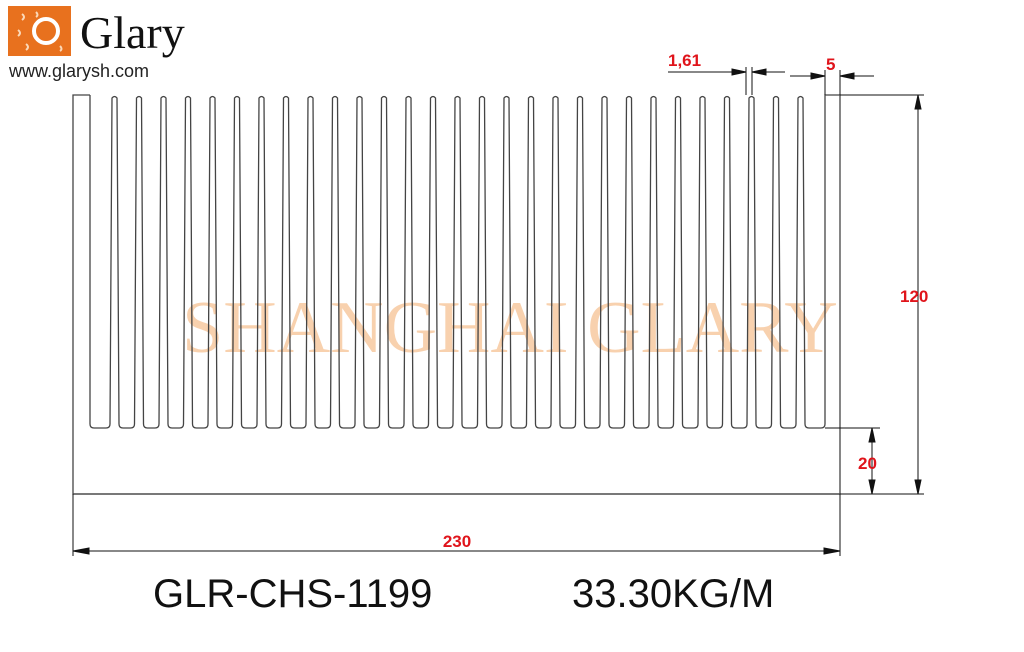 The width and height of the screenshot is (1024, 652). I want to click on part-number: GLR-CHS-1199, so click(292, 594).